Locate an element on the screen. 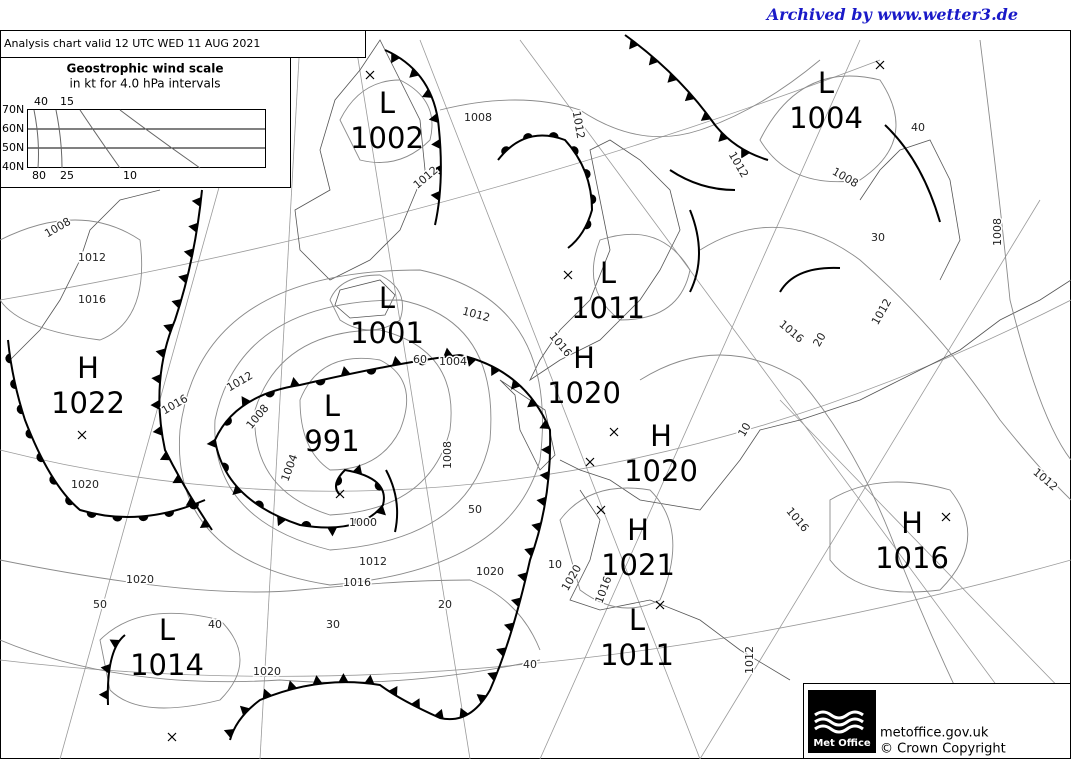  logo-waves is located at coordinates (839, 722).